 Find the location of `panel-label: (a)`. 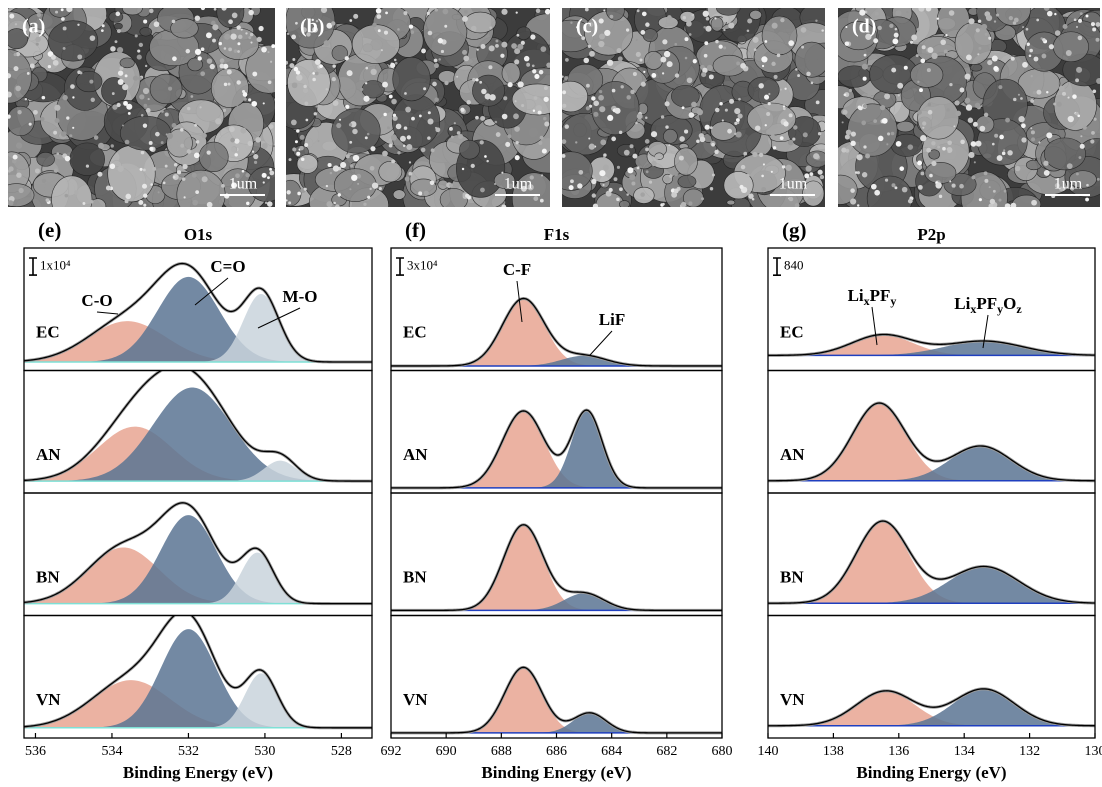

panel-label: (a) is located at coordinates (33, 27).